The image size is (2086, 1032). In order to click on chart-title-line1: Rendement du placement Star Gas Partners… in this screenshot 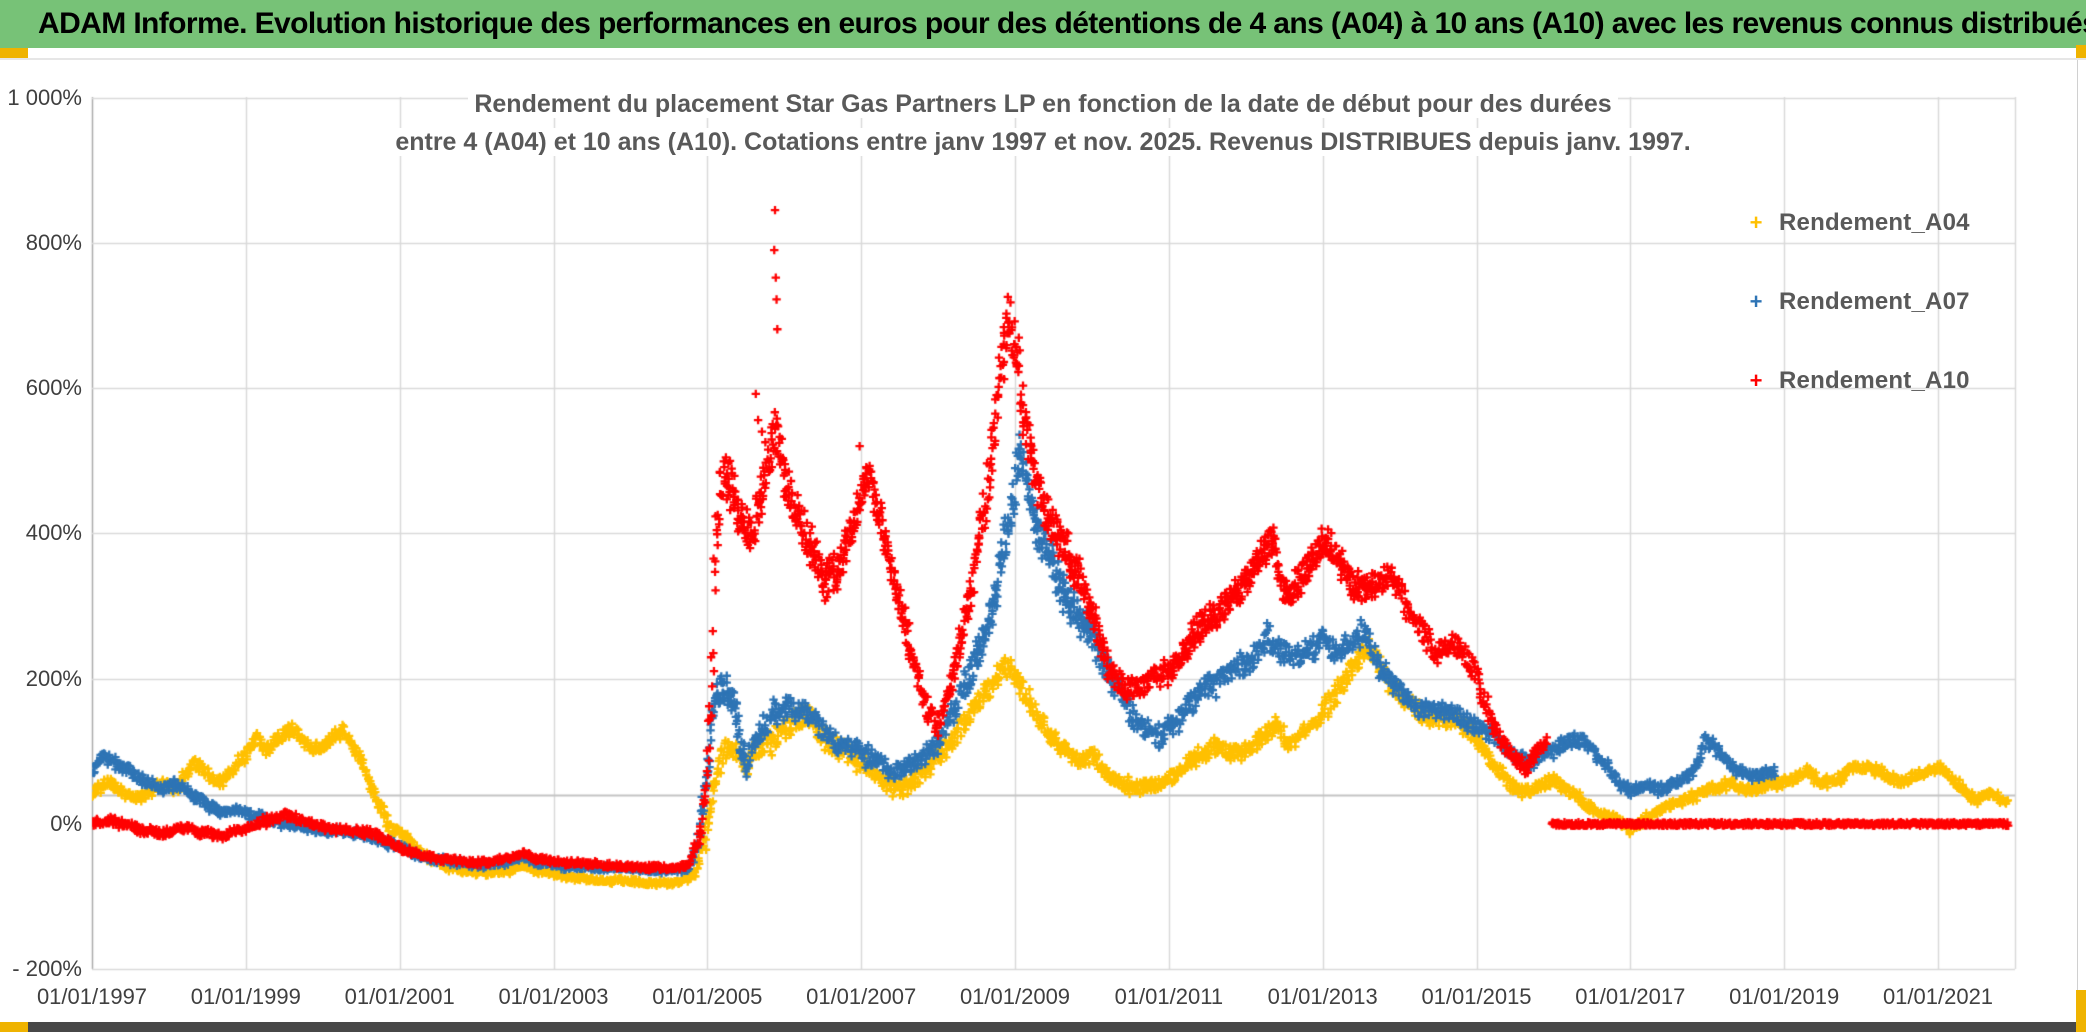, I will do `click(1043, 104)`.